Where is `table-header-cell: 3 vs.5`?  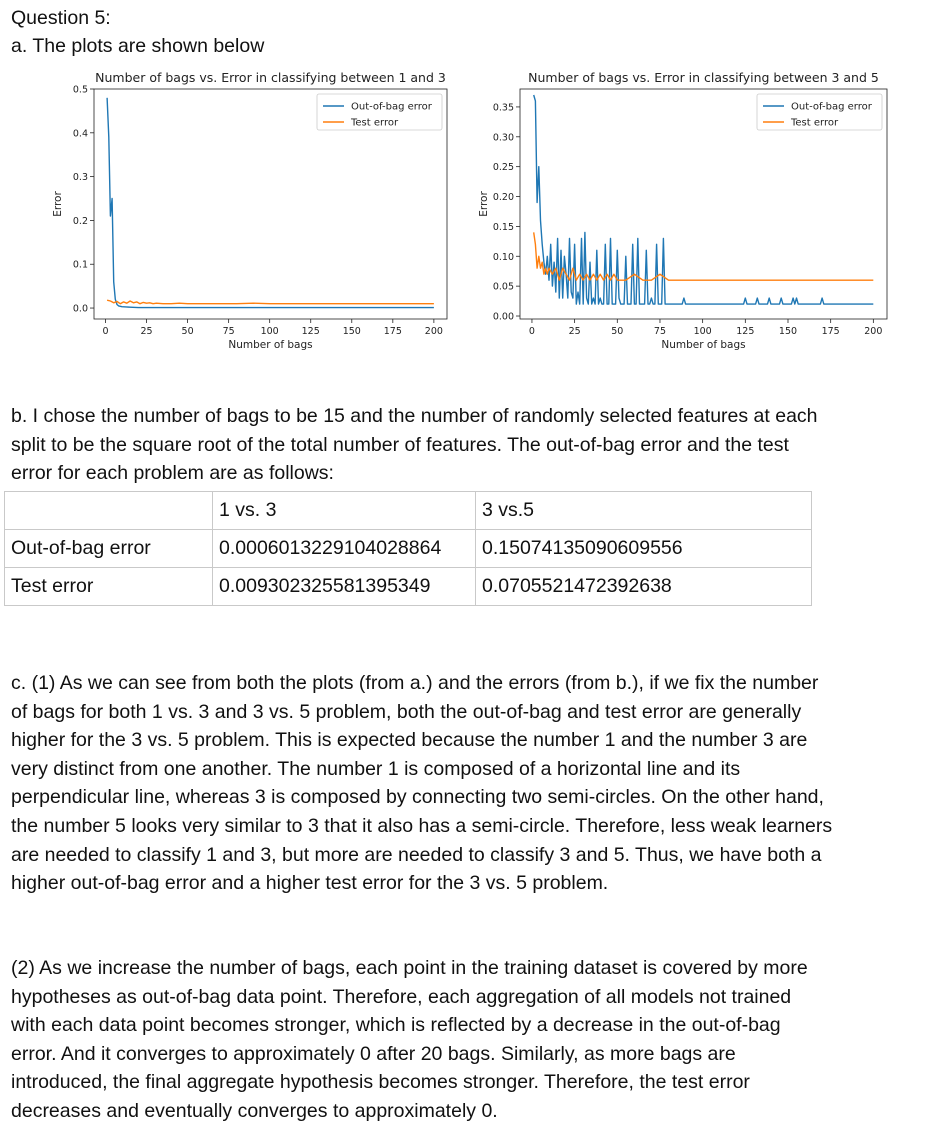
table-header-cell: 3 vs.5 is located at coordinates (643, 510).